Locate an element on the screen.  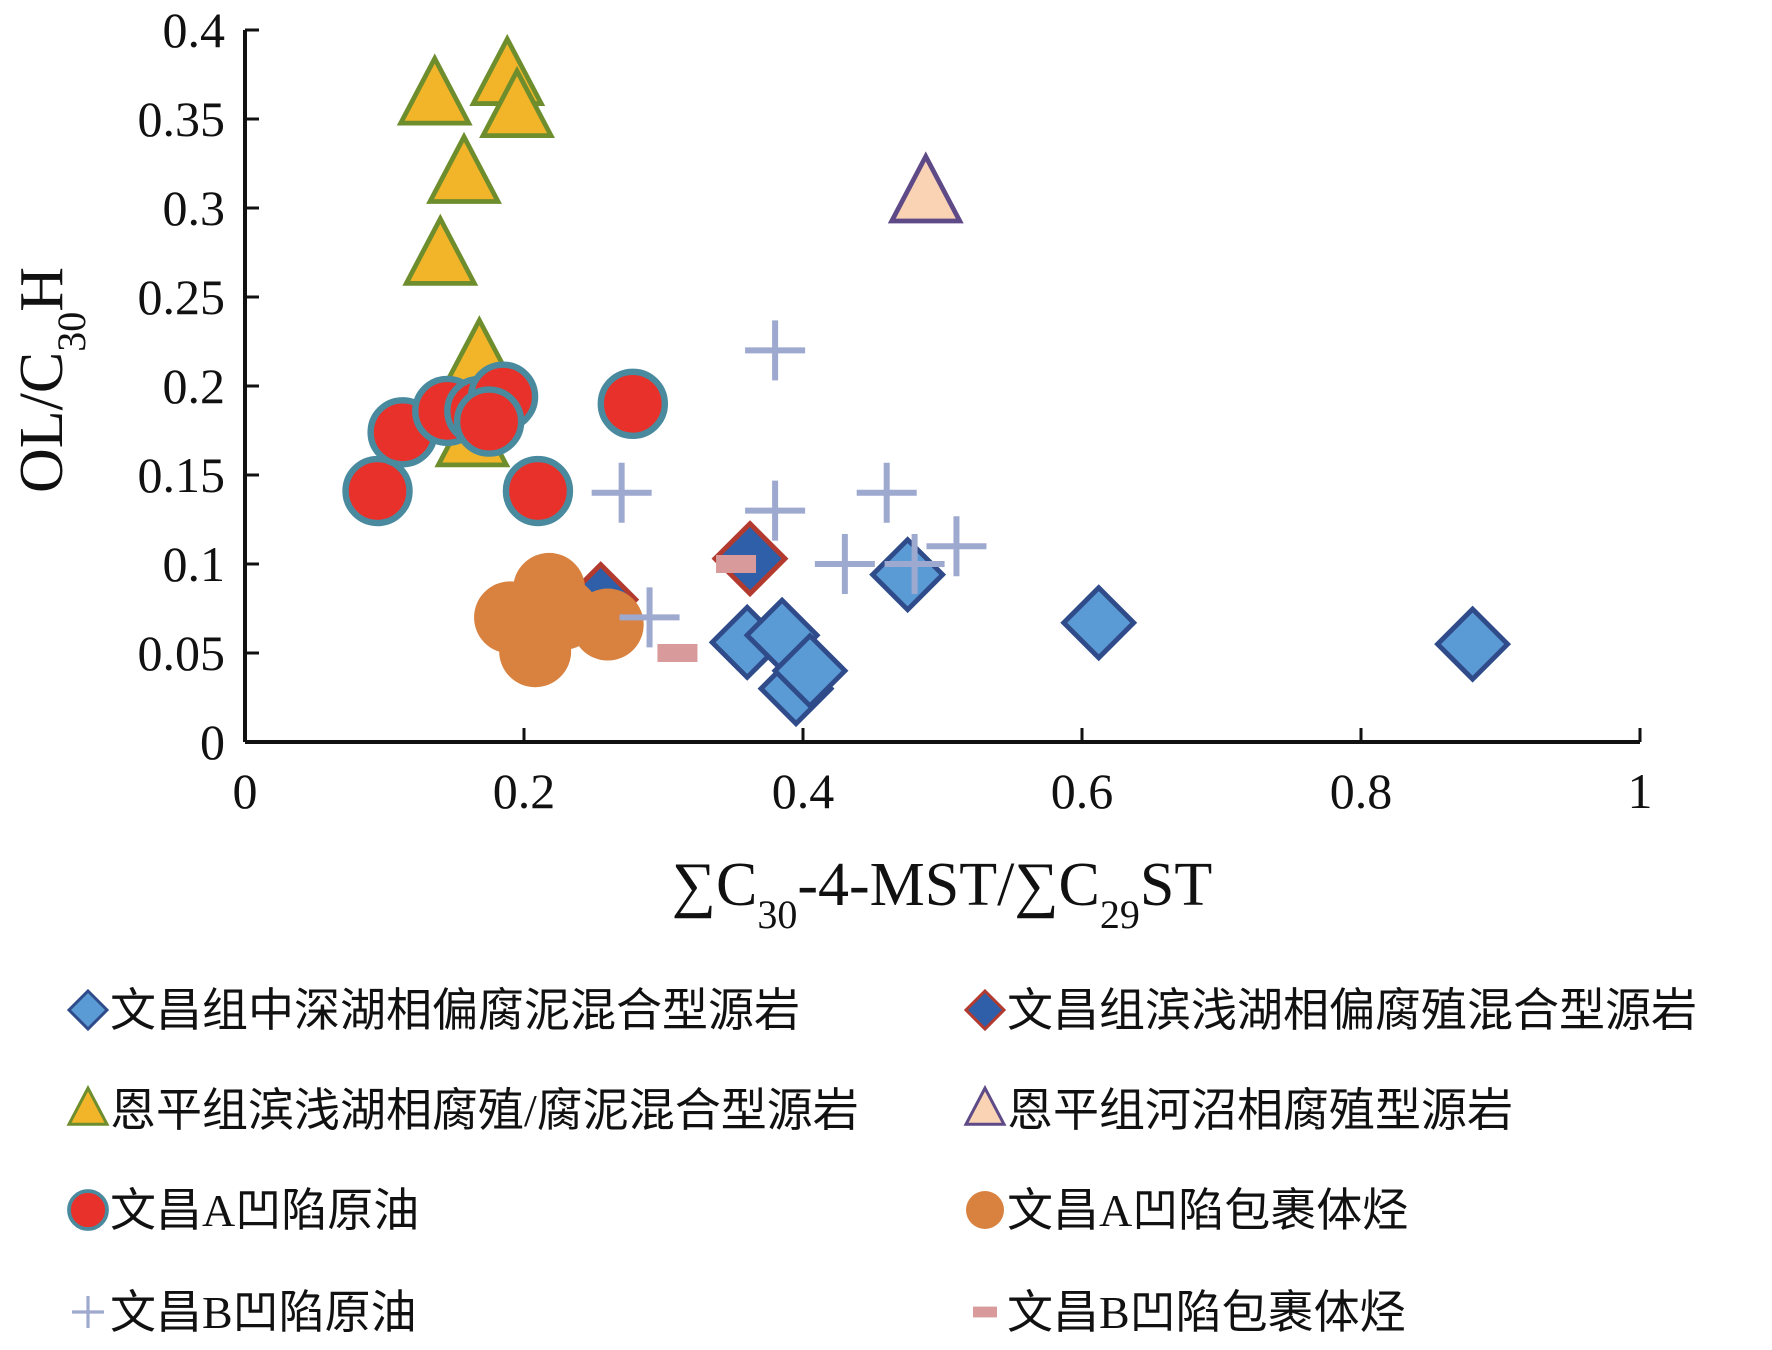
legend-item-3: 恩平组滨浅湖相腐殖/腐泥混合型源岩 is located at coordinates (462, 1110).